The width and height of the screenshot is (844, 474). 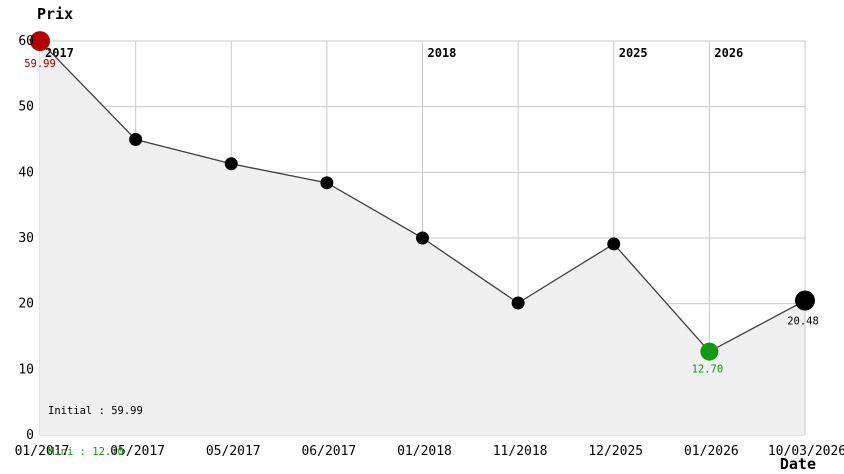 I want to click on x-tick-label: 01/2026, so click(x=711, y=451).